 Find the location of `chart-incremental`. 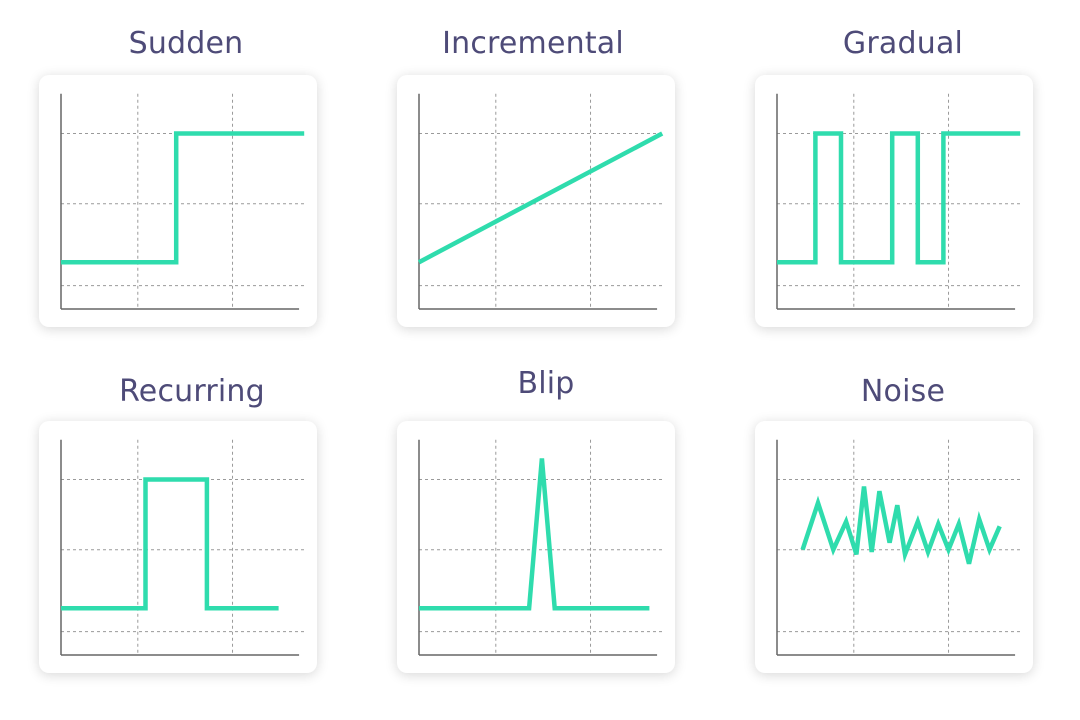

chart-incremental is located at coordinates (540, 201).